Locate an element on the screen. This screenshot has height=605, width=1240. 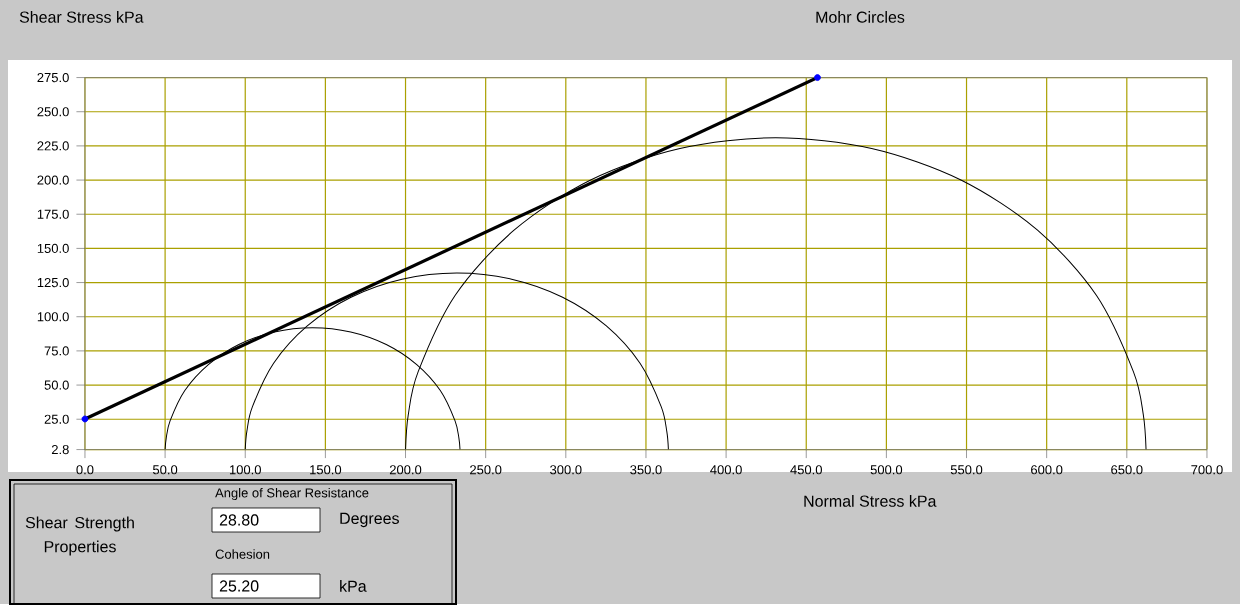
x-tick-label: 600.0 is located at coordinates (1047, 470).